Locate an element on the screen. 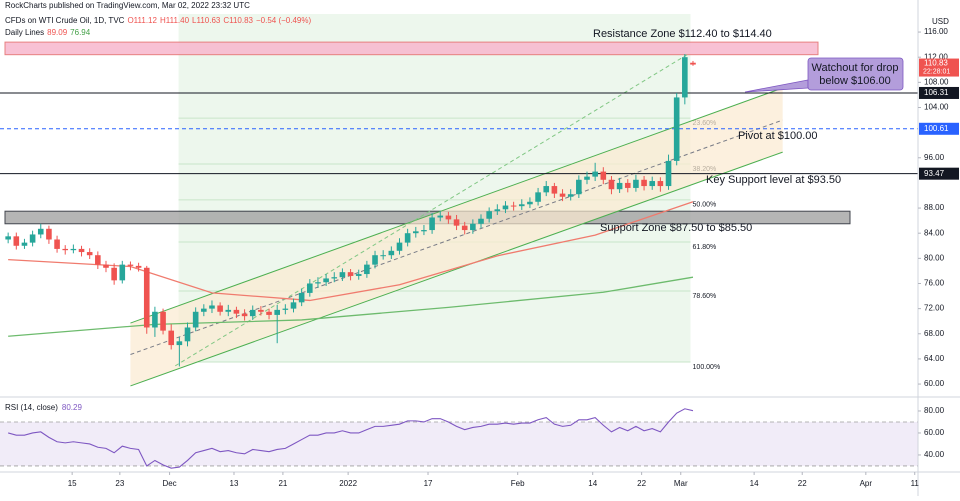 This screenshot has height=501, width=960. x-tick-label: 21 is located at coordinates (282, 483).